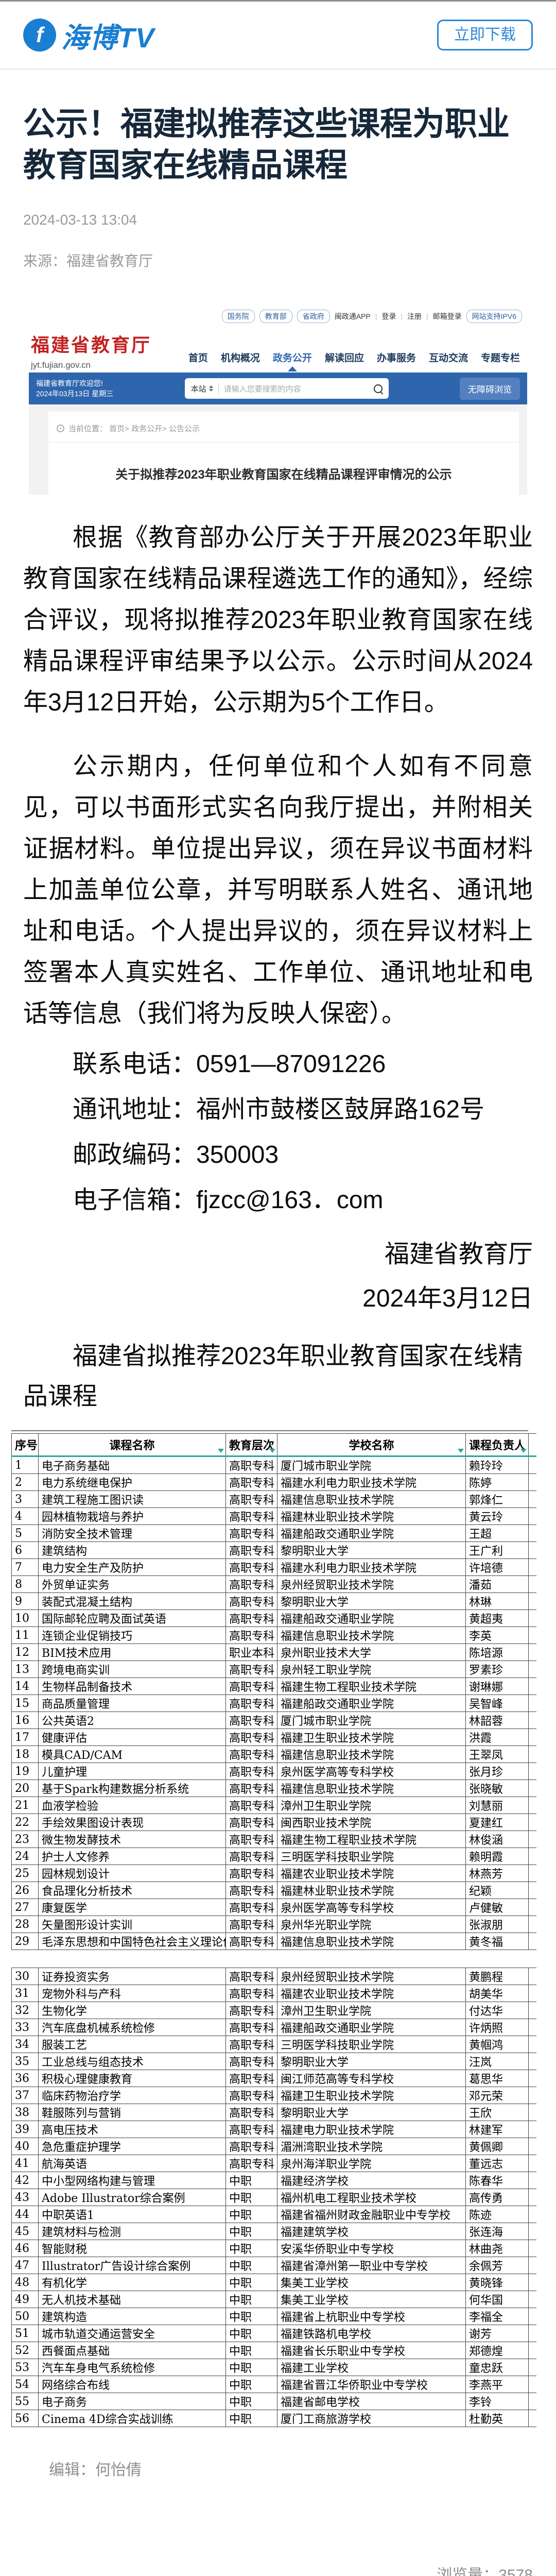 The image size is (556, 2576). What do you see at coordinates (25, 1618) in the screenshot?
I see `row-number: 10` at bounding box center [25, 1618].